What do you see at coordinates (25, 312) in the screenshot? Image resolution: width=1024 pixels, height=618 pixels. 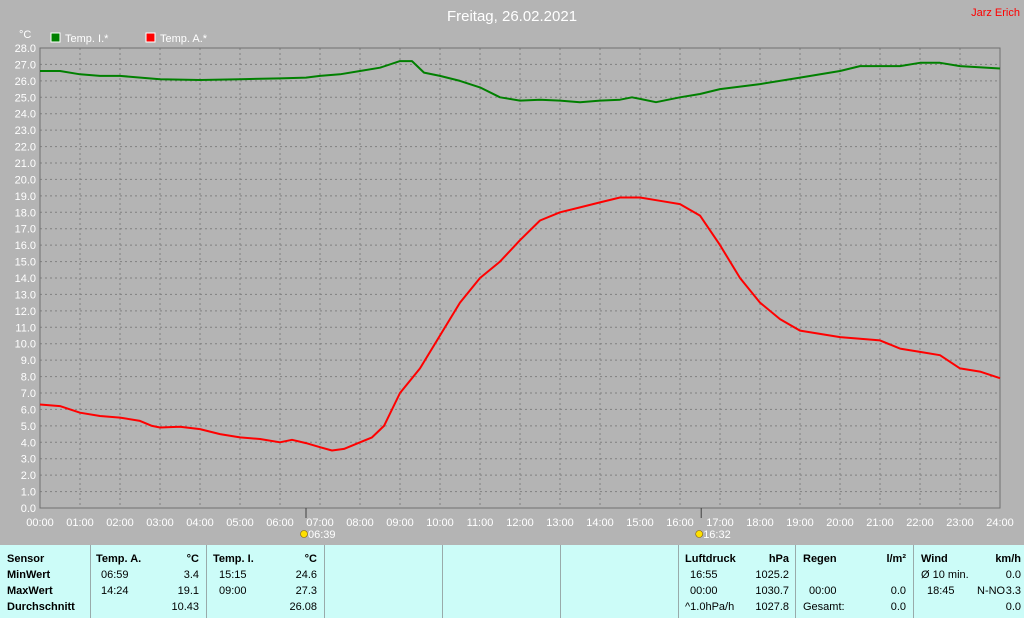 I see `y-tick-label: 12.0` at bounding box center [25, 312].